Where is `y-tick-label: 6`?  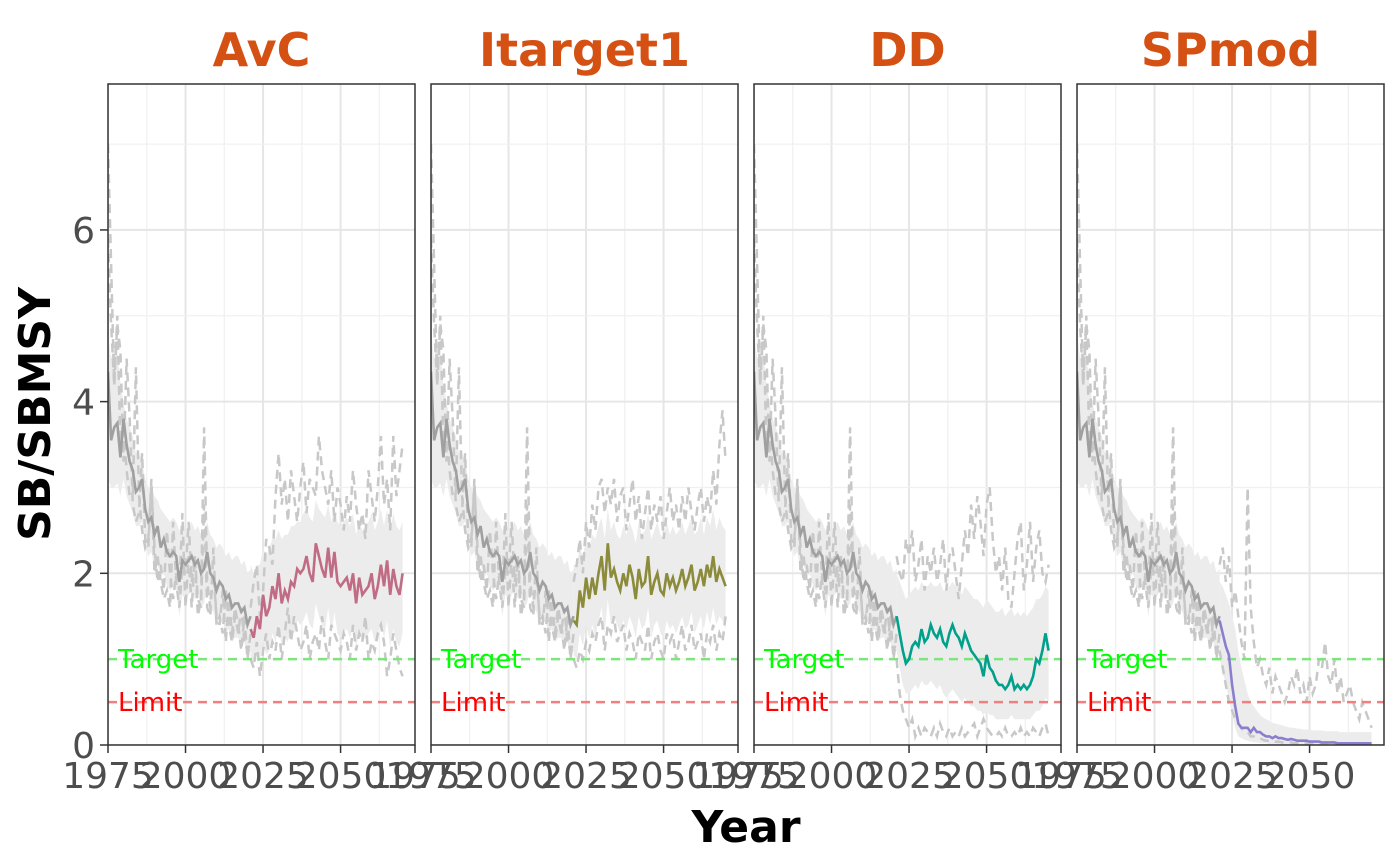 y-tick-label: 6 is located at coordinates (83, 231).